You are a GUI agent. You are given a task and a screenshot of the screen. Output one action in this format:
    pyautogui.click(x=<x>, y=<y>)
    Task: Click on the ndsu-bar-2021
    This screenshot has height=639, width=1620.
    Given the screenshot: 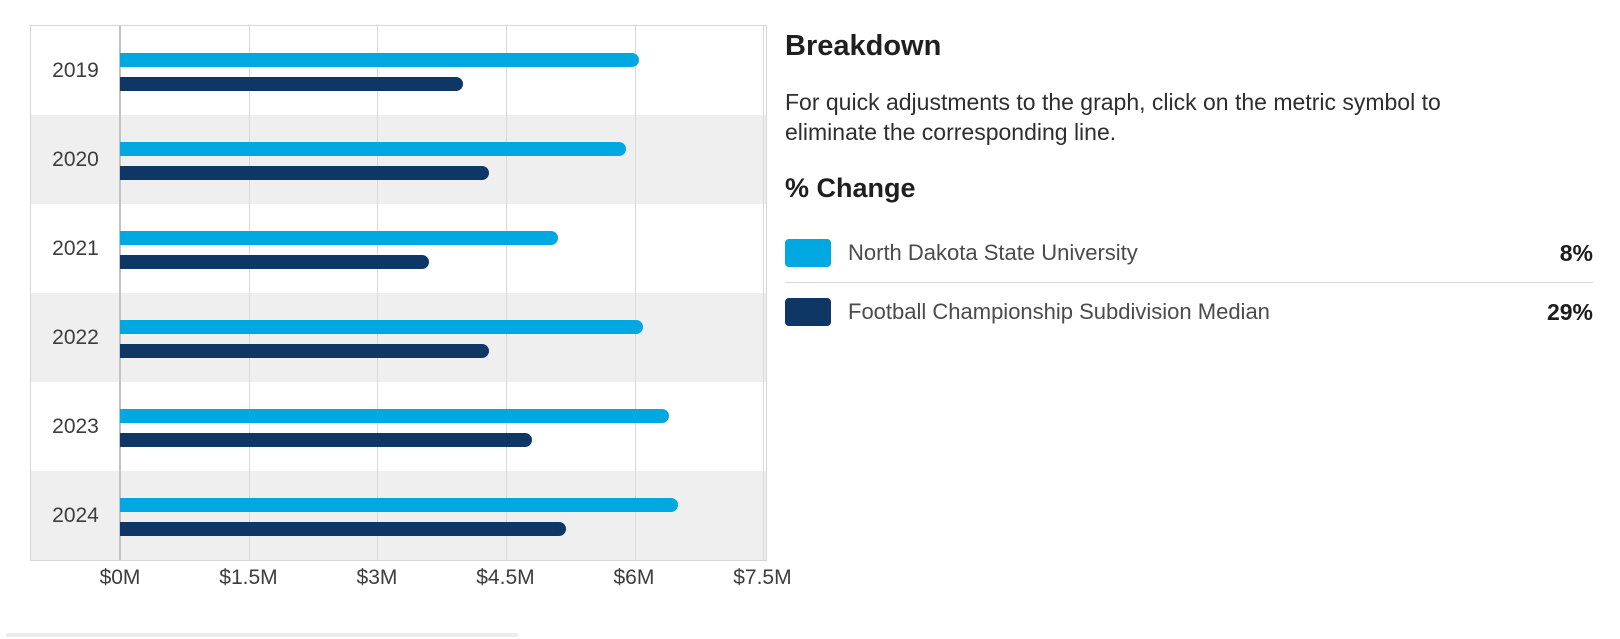 What is the action you would take?
    pyautogui.click(x=339, y=238)
    